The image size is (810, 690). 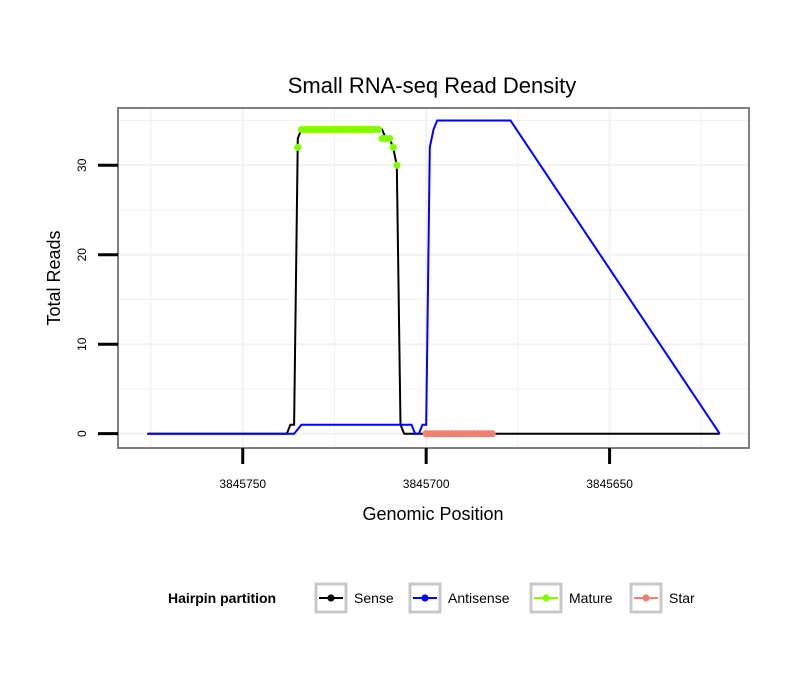 I want to click on chart-title: Small RNA-seq Read Density, so click(x=432, y=85).